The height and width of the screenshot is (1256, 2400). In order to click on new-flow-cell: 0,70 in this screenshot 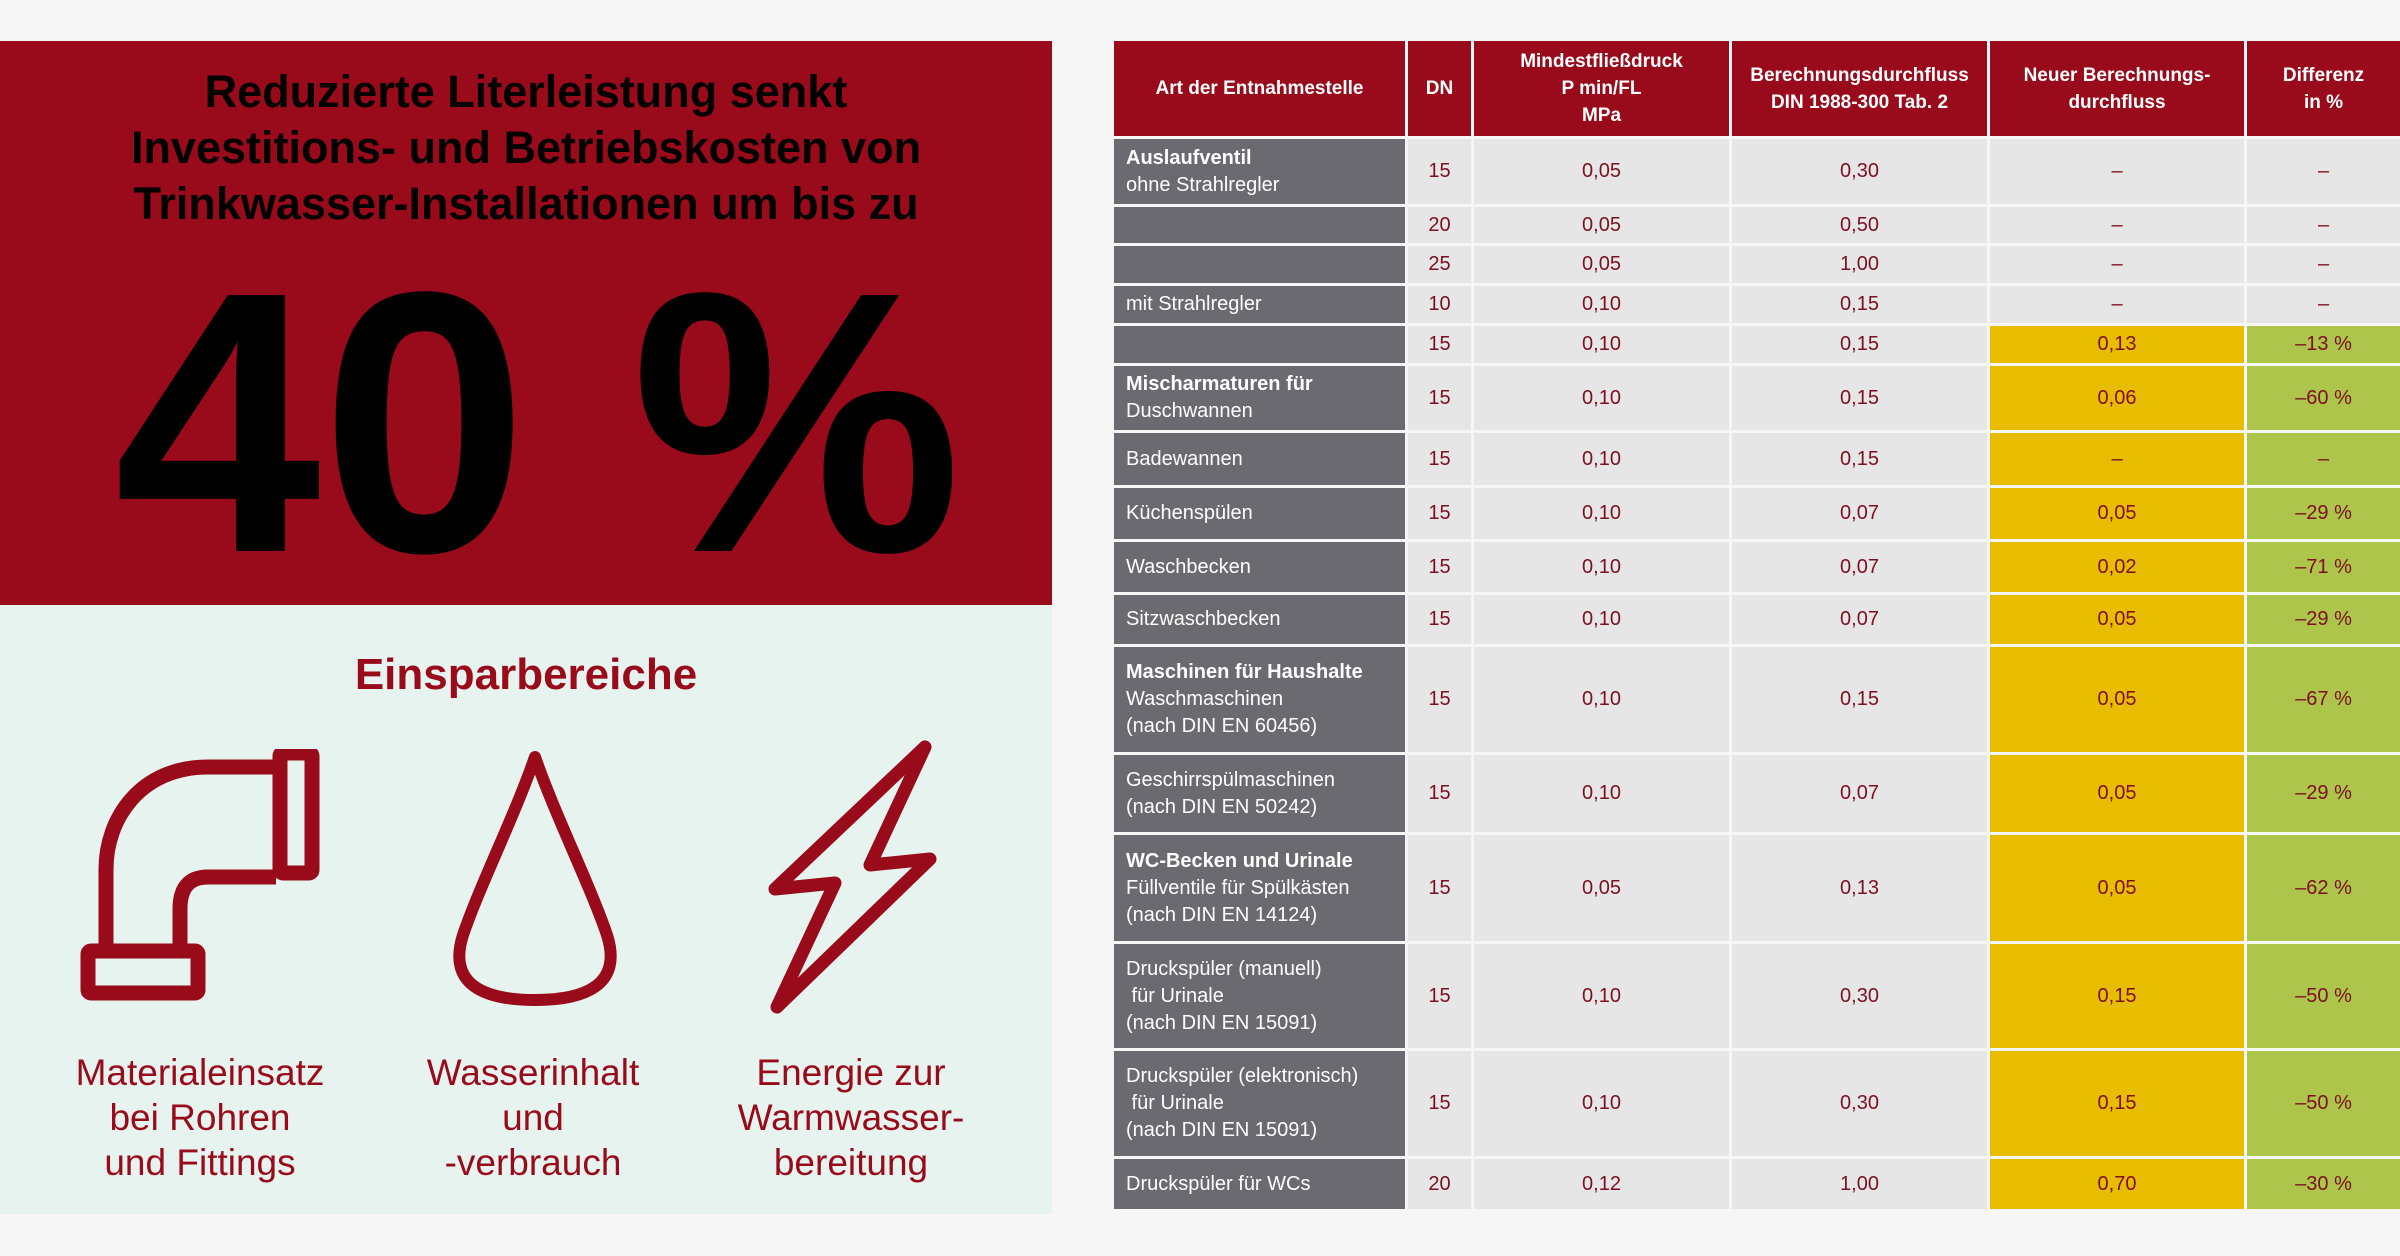, I will do `click(2117, 1184)`.